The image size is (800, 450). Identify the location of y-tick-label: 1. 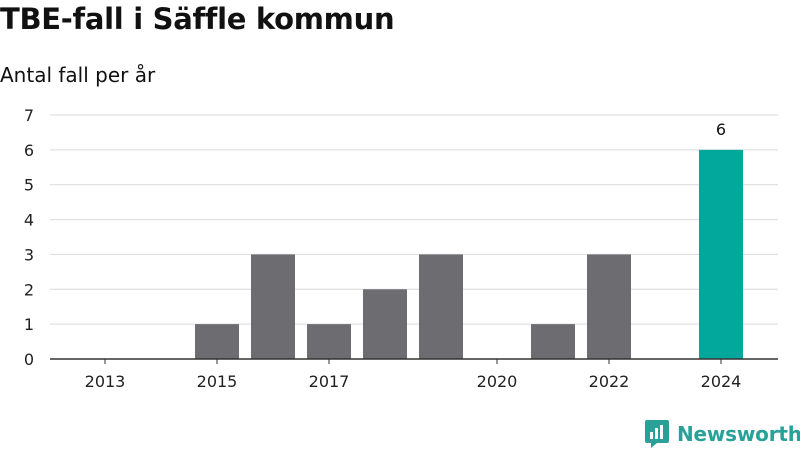
(29, 324).